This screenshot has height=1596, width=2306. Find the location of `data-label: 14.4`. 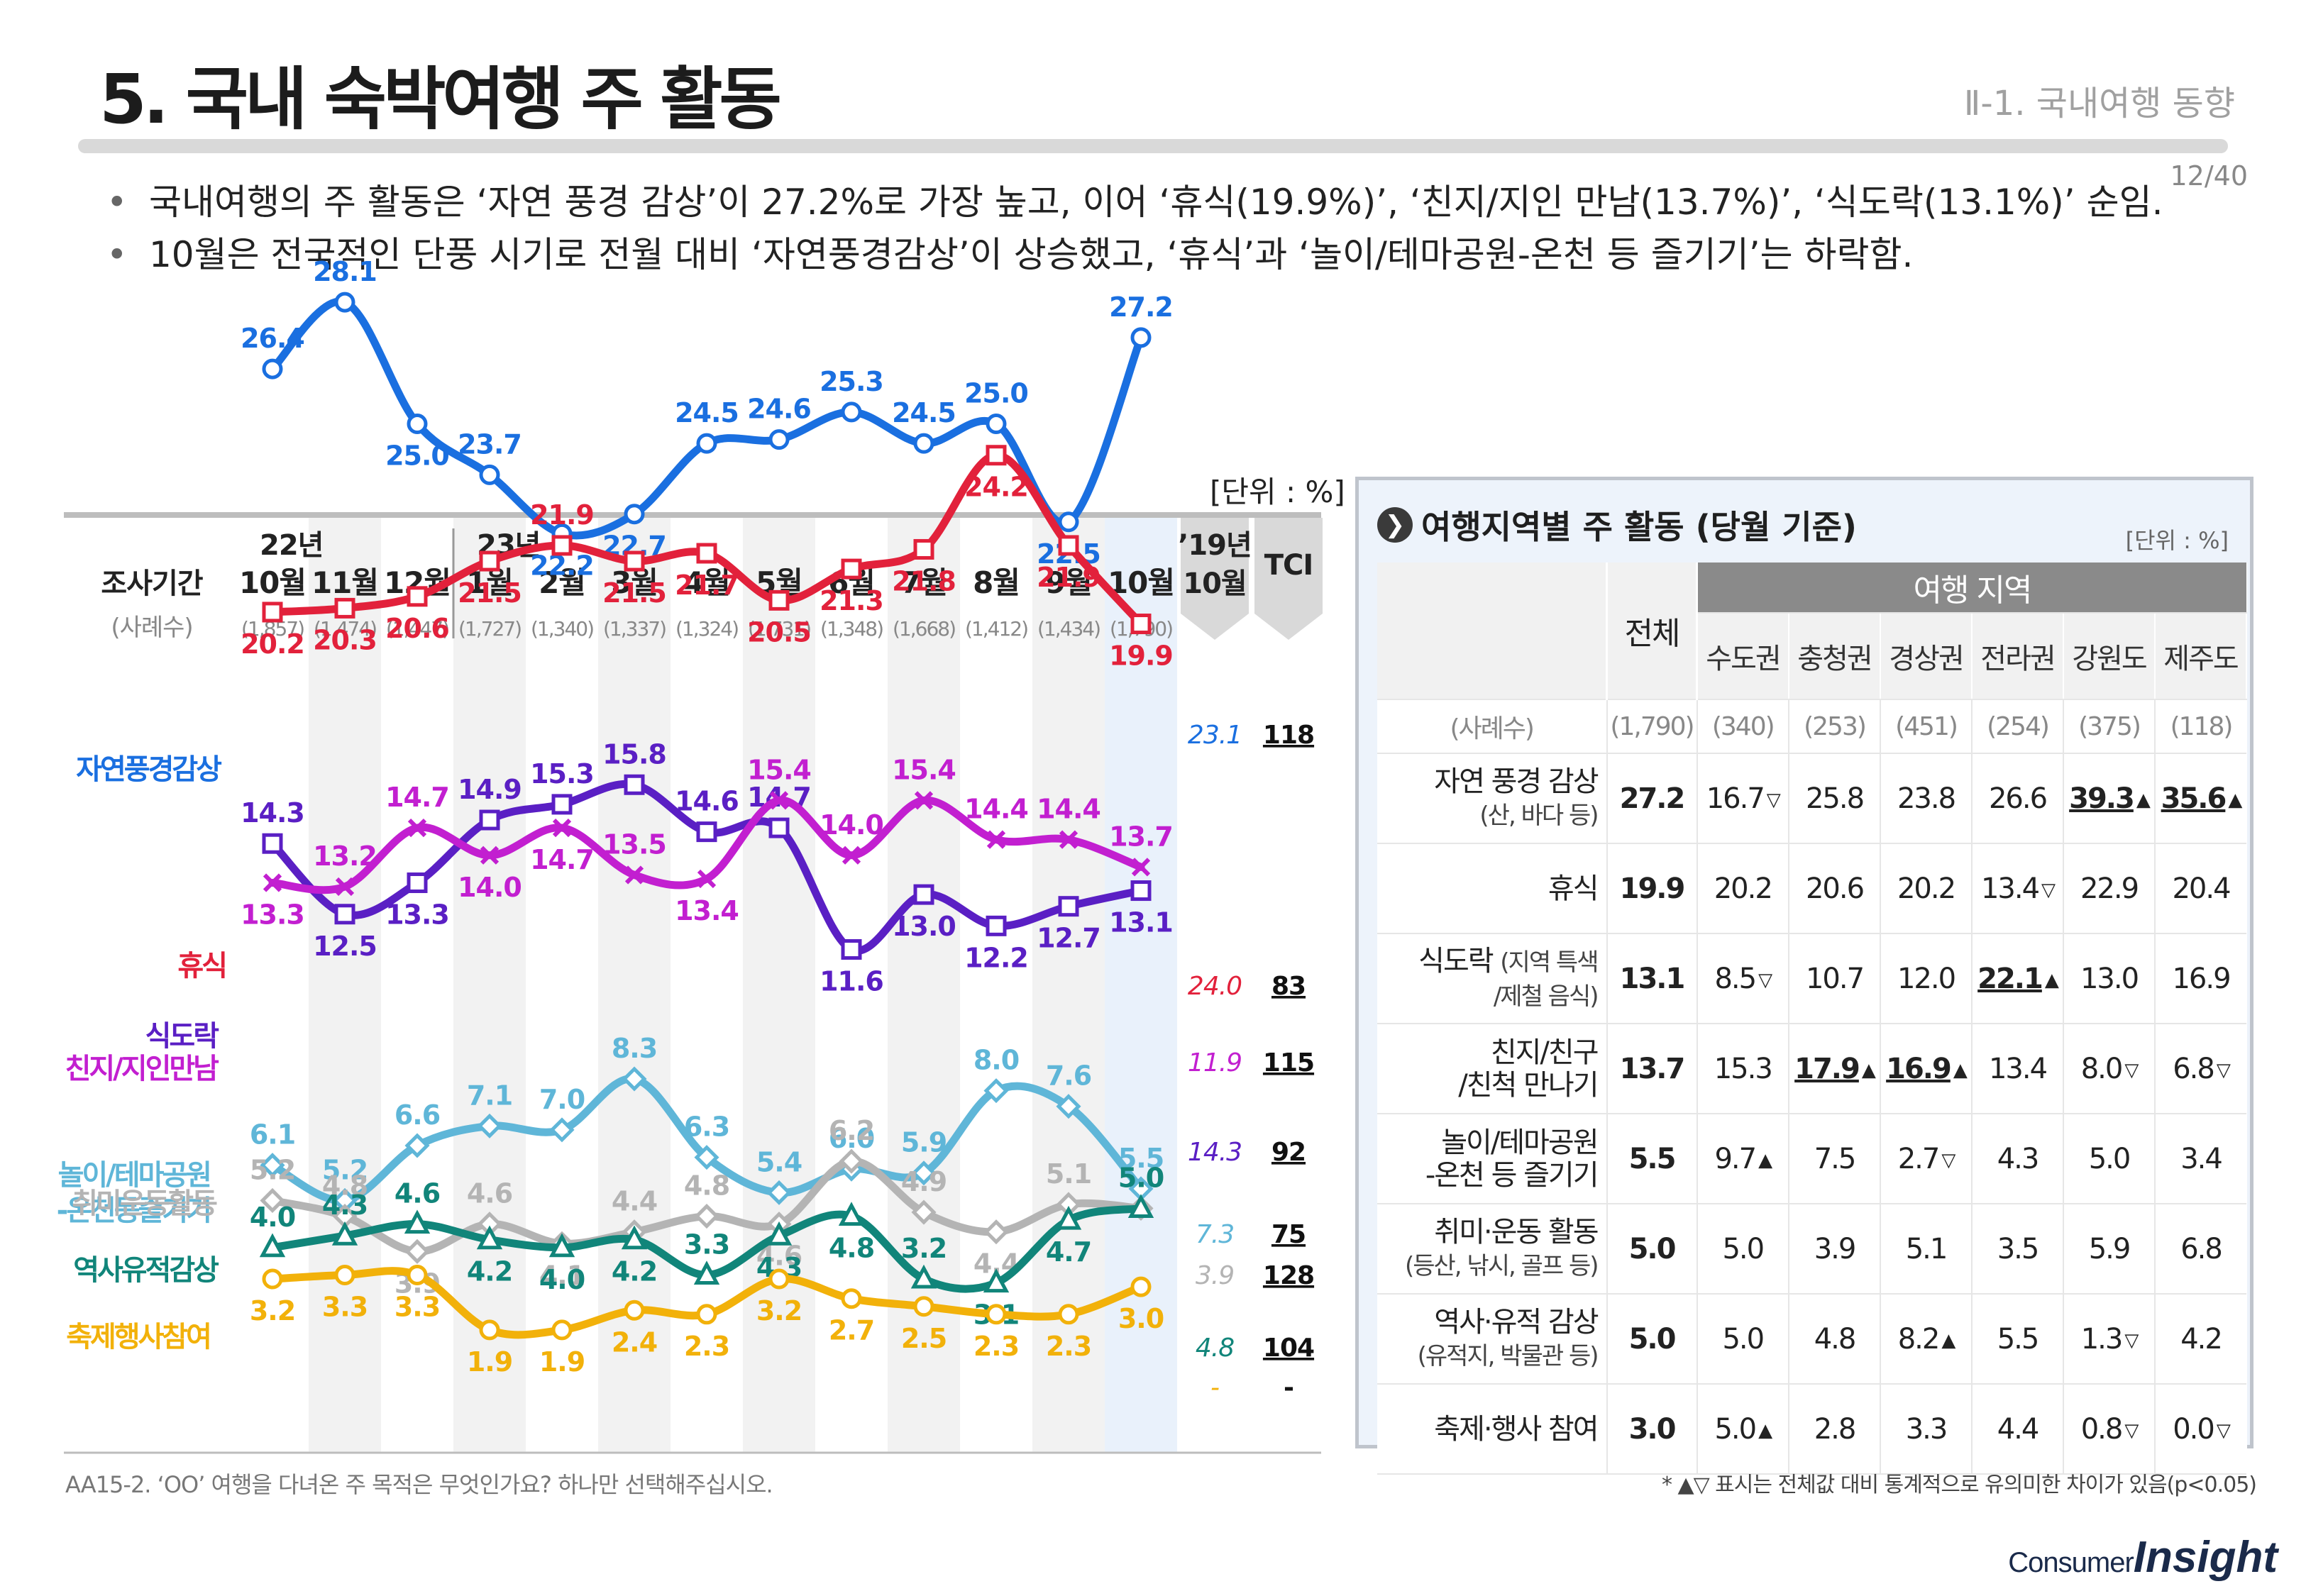

data-label: 14.4 is located at coordinates (996, 810).